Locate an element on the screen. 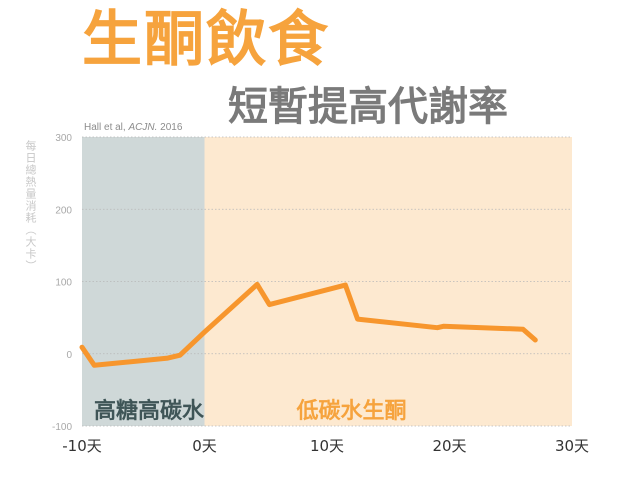 The width and height of the screenshot is (640, 486). y-axis-label-wrap: 每日總熱量消耗（大卡） is located at coordinates (34, 215).